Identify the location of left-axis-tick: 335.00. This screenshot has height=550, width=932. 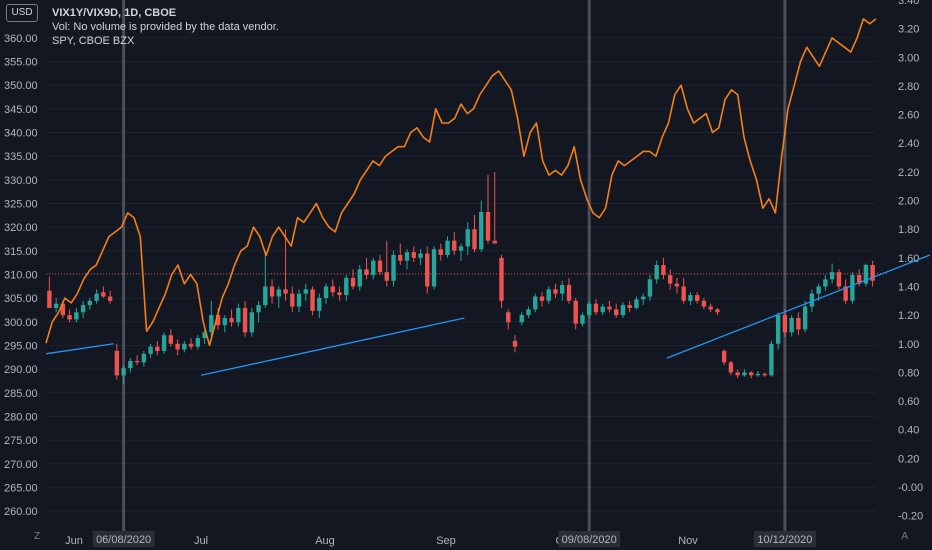
(21, 157).